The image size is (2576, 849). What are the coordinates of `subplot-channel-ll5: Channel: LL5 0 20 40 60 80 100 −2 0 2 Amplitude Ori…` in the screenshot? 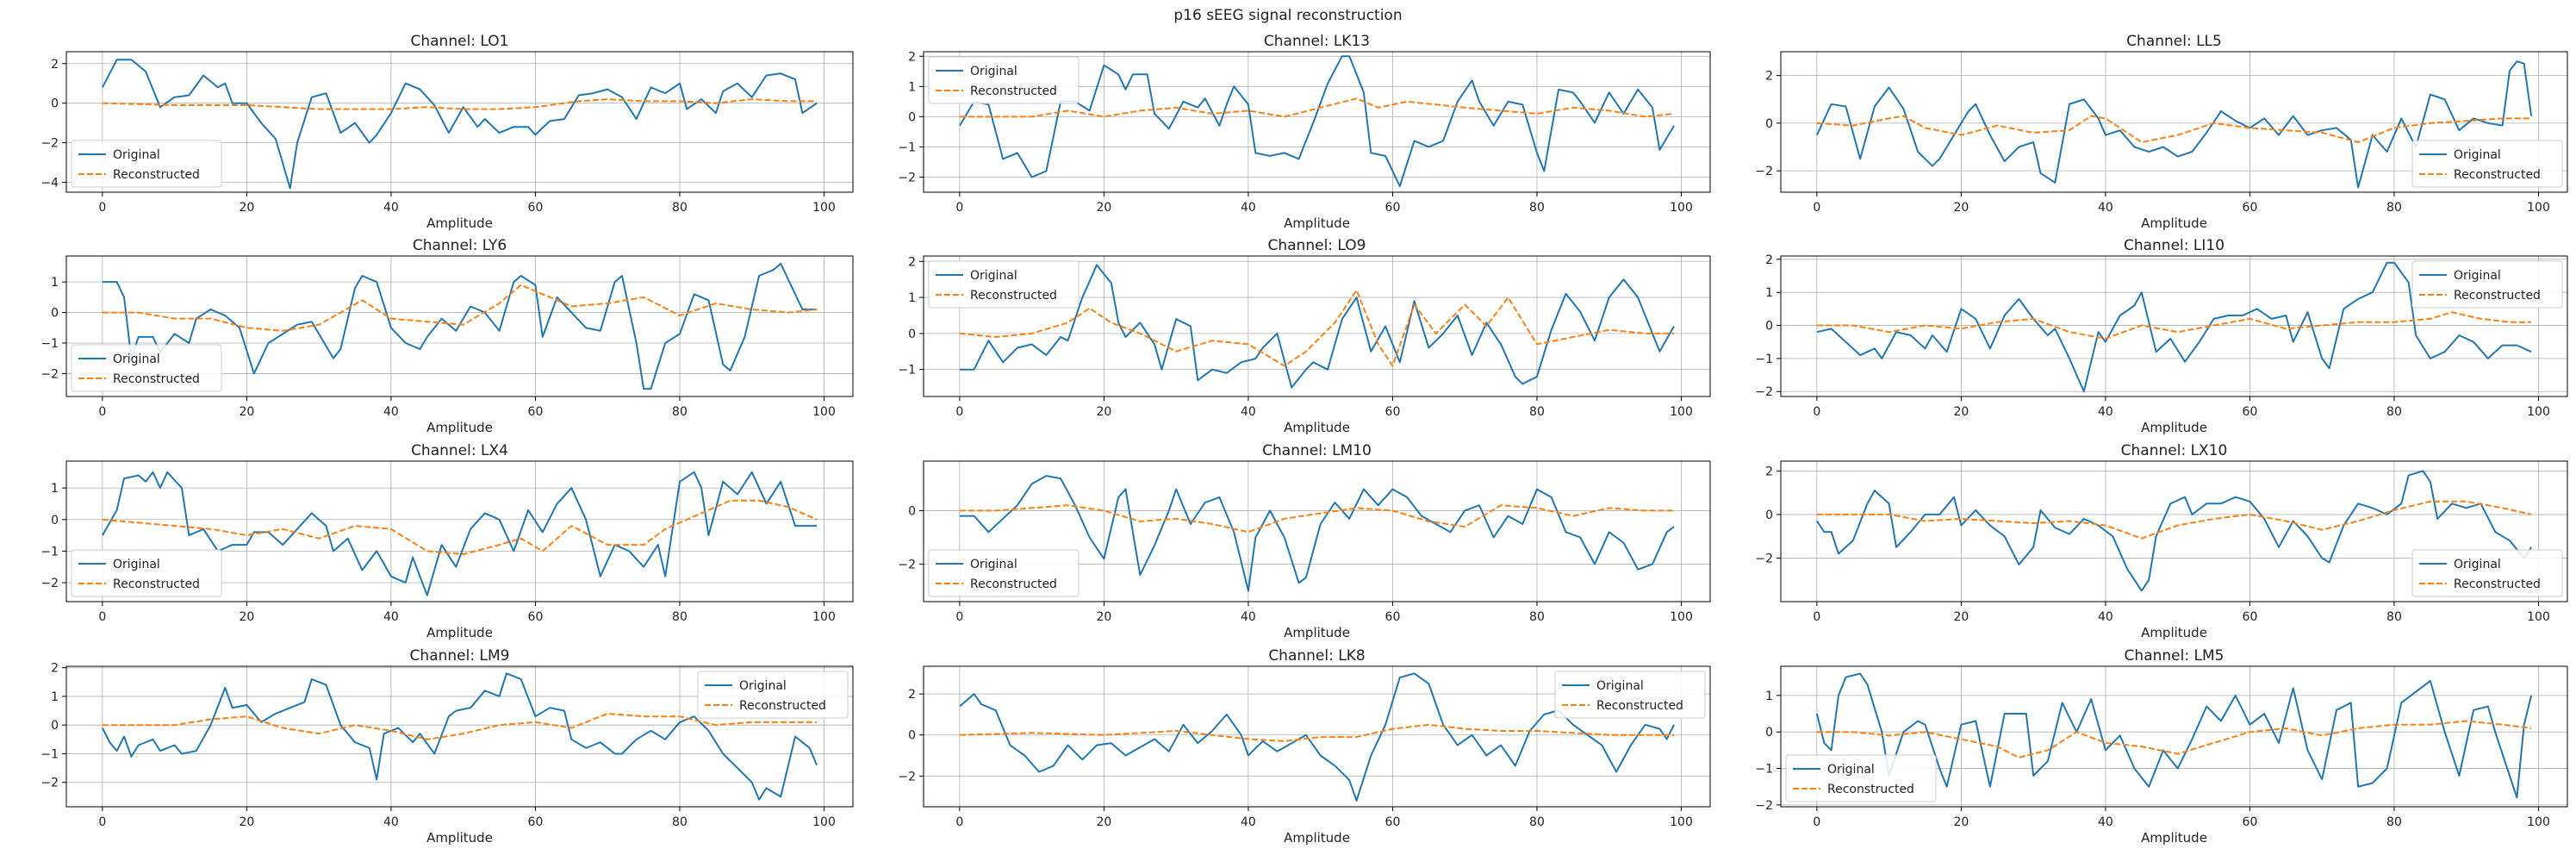 It's located at (2162, 132).